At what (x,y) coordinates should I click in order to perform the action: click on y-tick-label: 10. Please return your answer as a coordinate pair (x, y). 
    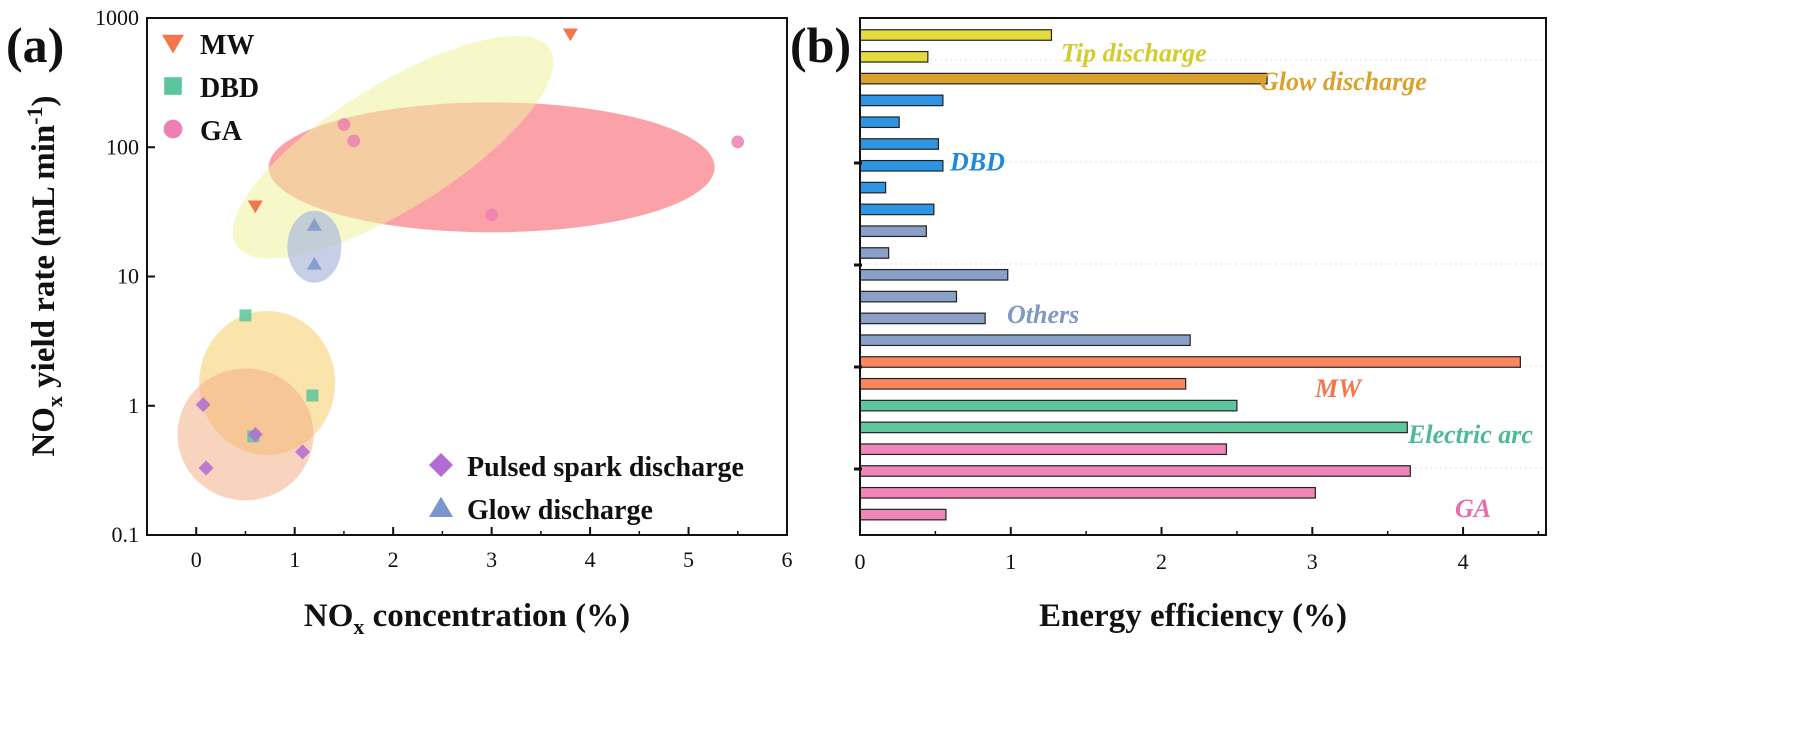
    Looking at the image, I should click on (128, 276).